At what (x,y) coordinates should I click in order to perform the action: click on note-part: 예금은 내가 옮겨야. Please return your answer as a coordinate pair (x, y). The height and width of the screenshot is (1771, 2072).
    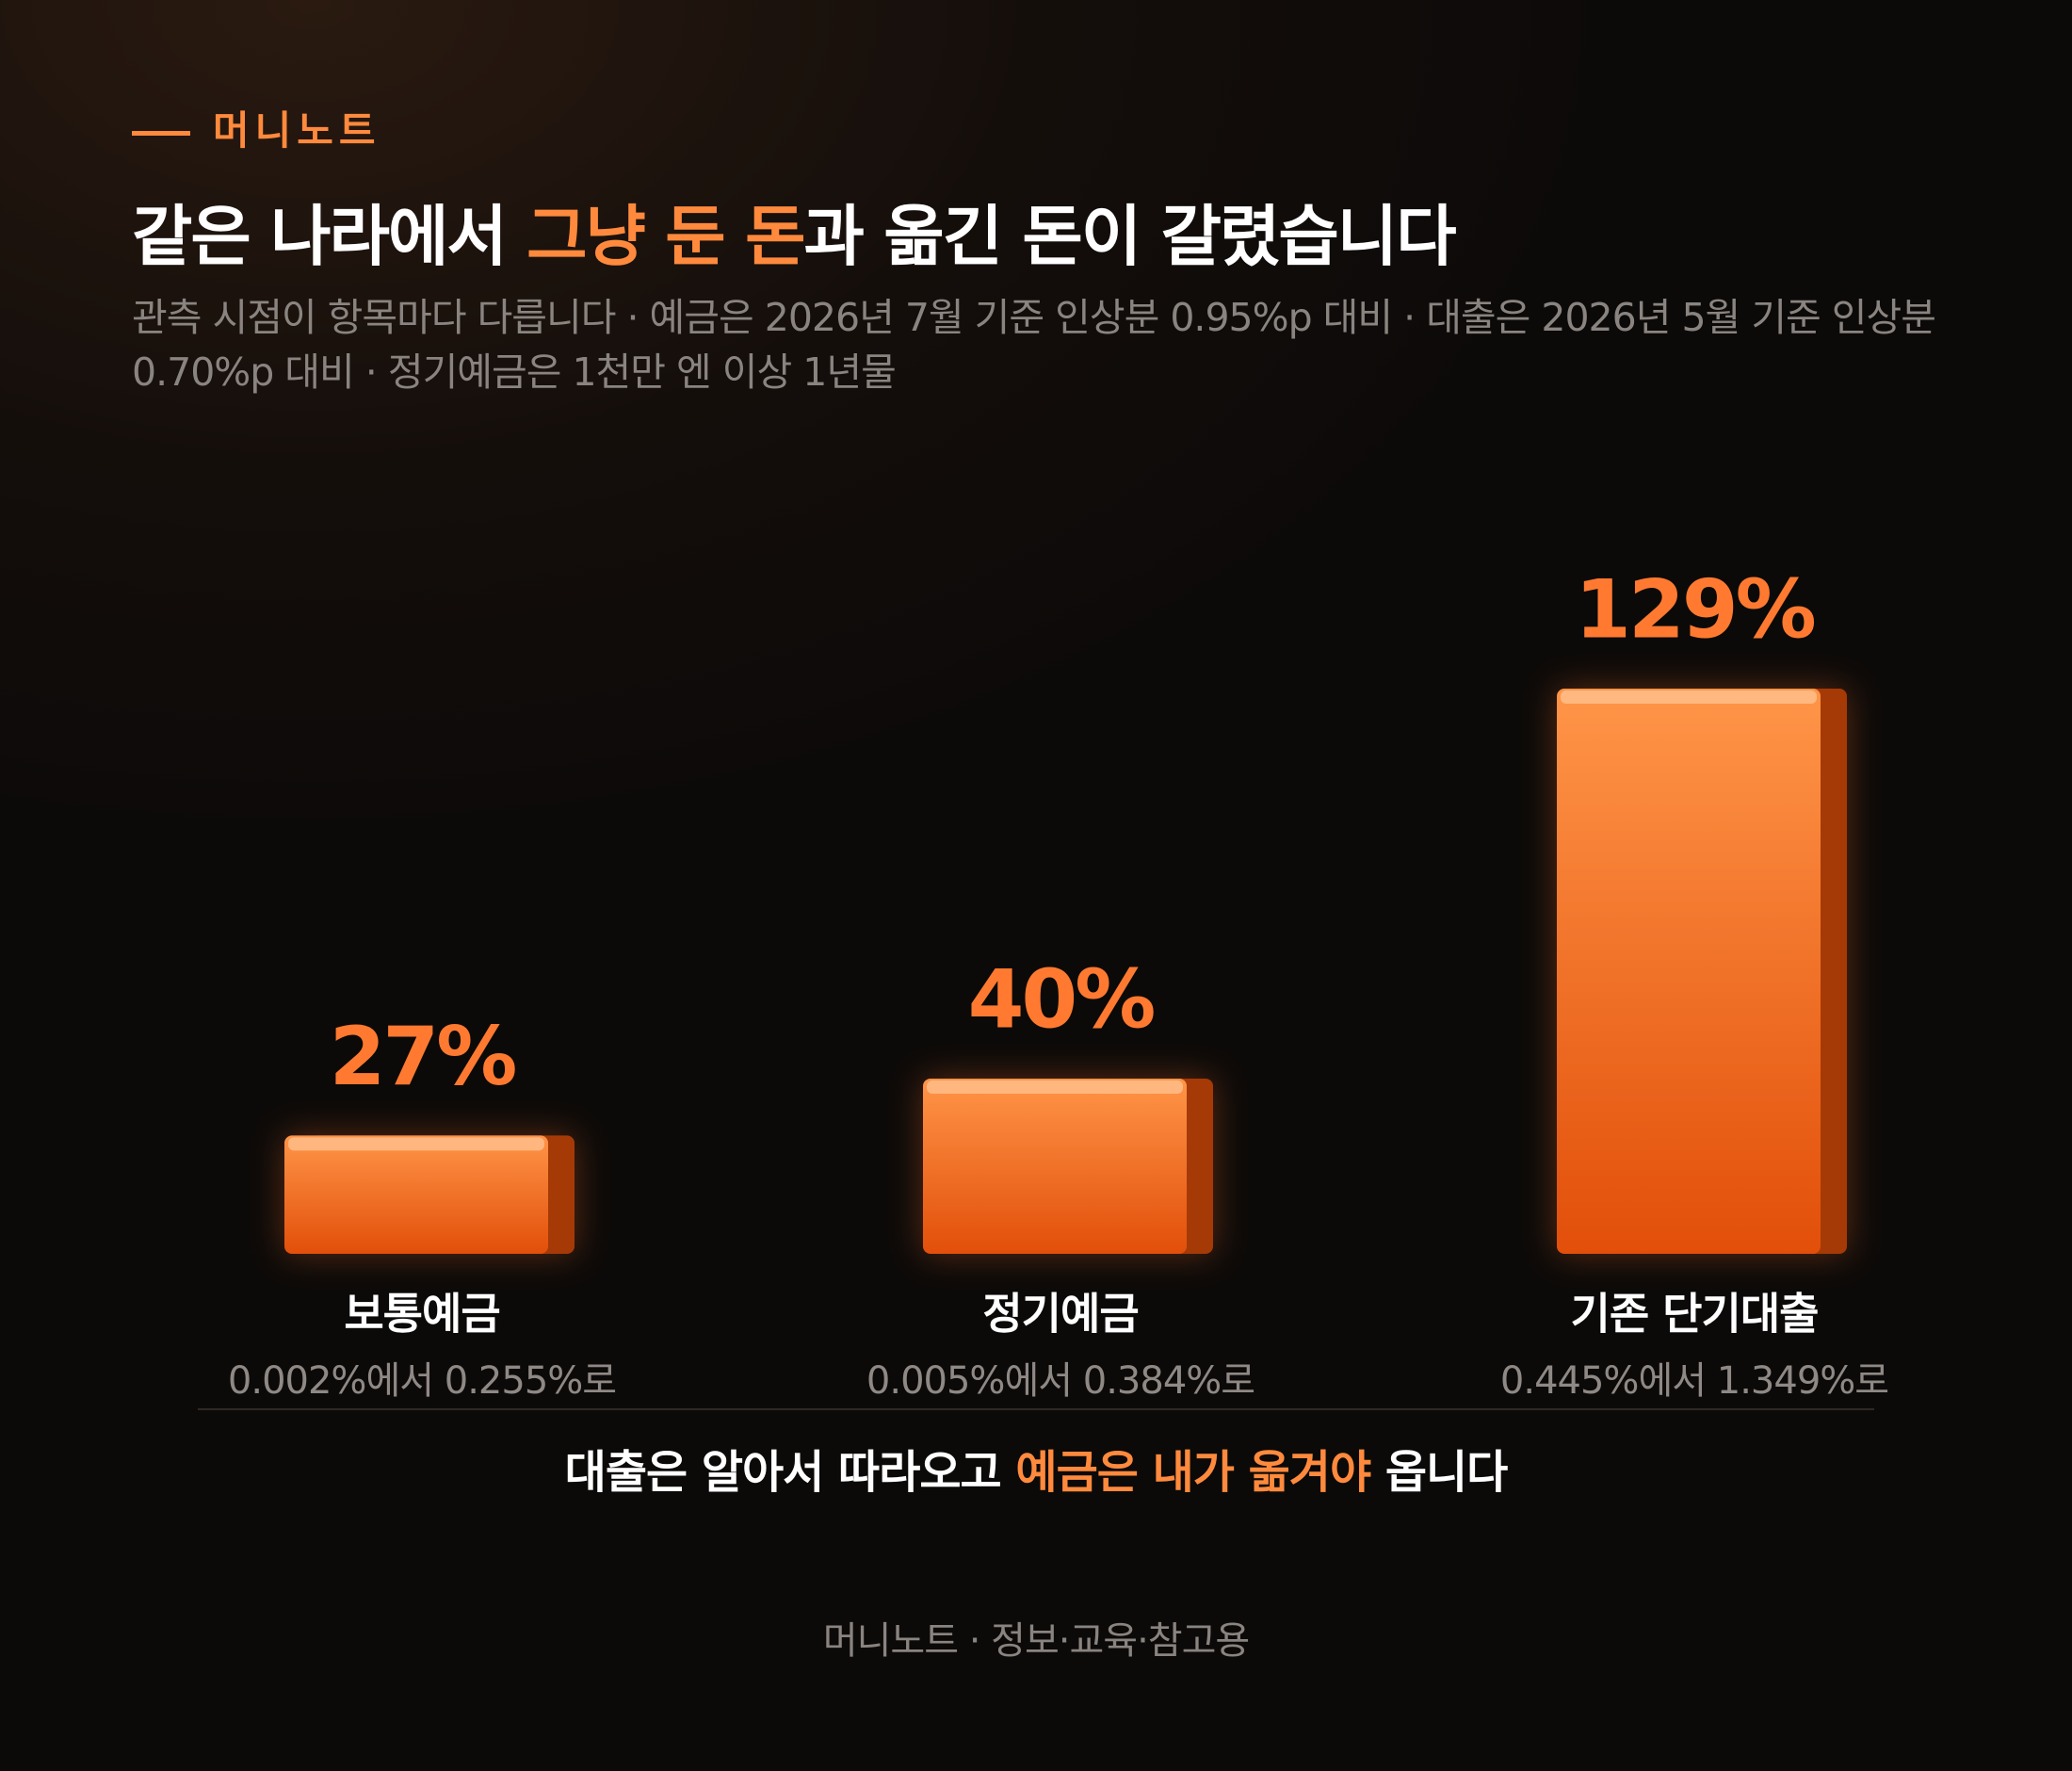
    Looking at the image, I should click on (1193, 1472).